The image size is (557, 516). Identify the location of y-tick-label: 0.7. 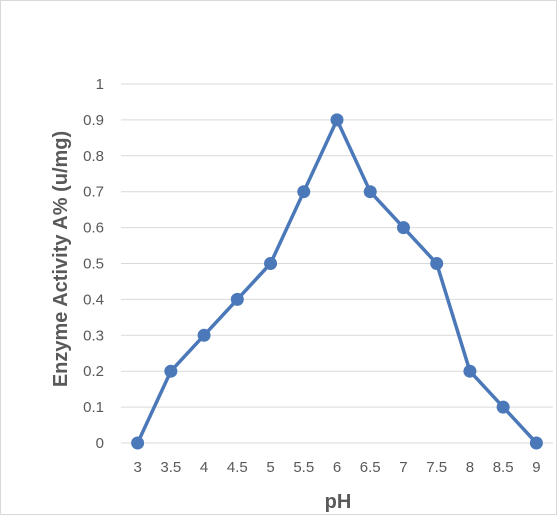
(93, 192).